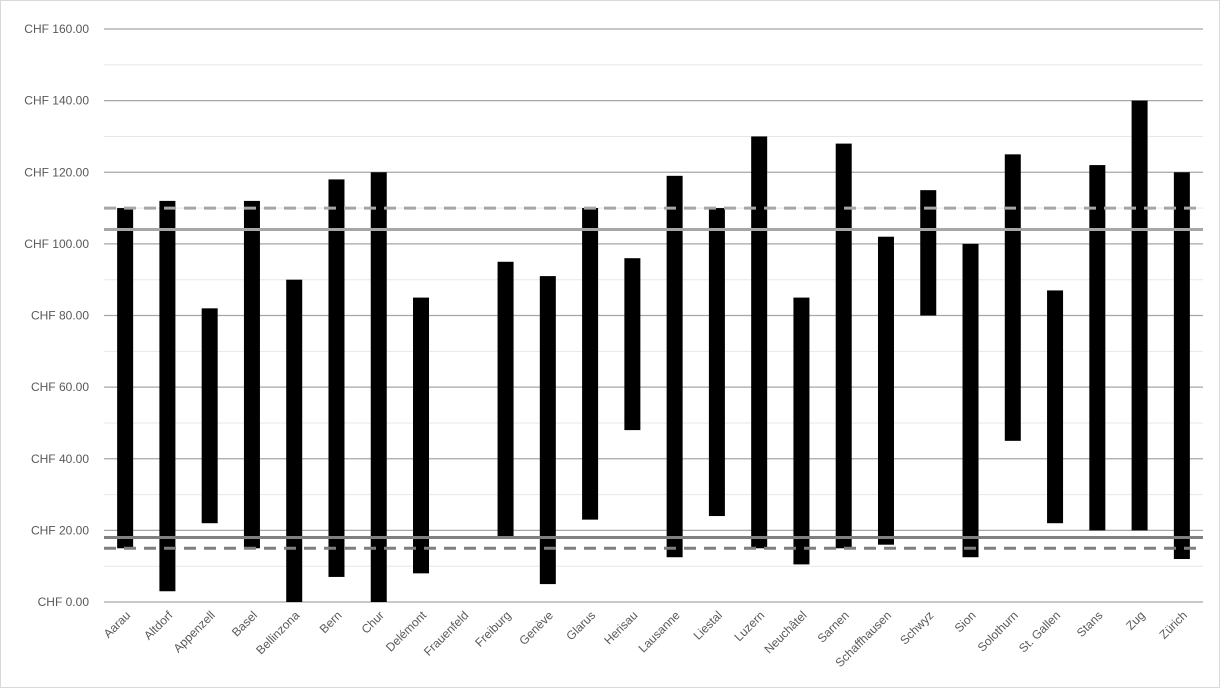 This screenshot has width=1220, height=689. Describe the element at coordinates (580, 625) in the screenshot. I see `x-category-label: Glarus` at that location.